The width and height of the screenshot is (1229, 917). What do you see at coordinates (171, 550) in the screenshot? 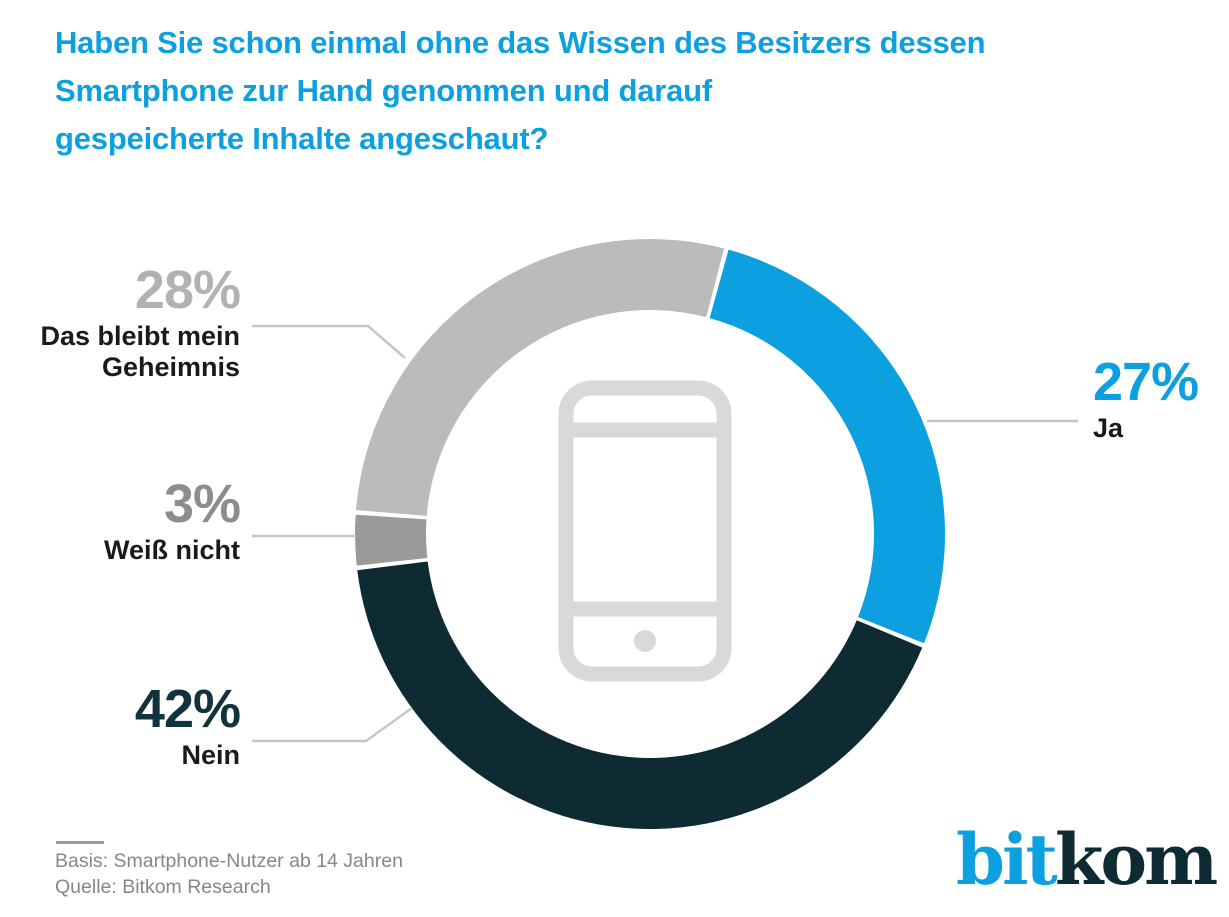
I see `label-weiss-nicht: Weiß nicht` at bounding box center [171, 550].